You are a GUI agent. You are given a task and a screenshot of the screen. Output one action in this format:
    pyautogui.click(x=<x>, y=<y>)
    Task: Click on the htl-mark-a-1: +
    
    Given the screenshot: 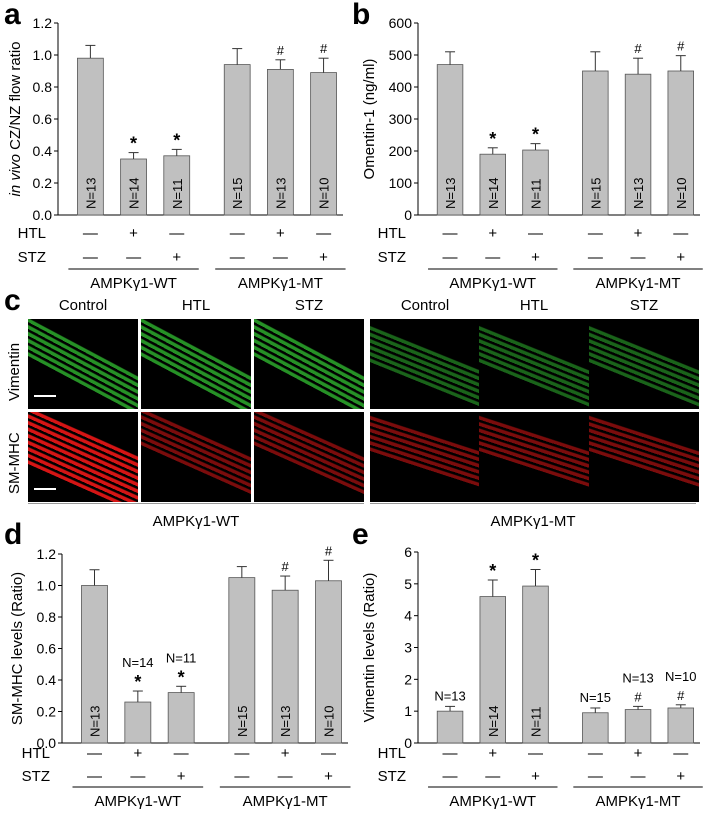 What is the action you would take?
    pyautogui.click(x=133, y=233)
    